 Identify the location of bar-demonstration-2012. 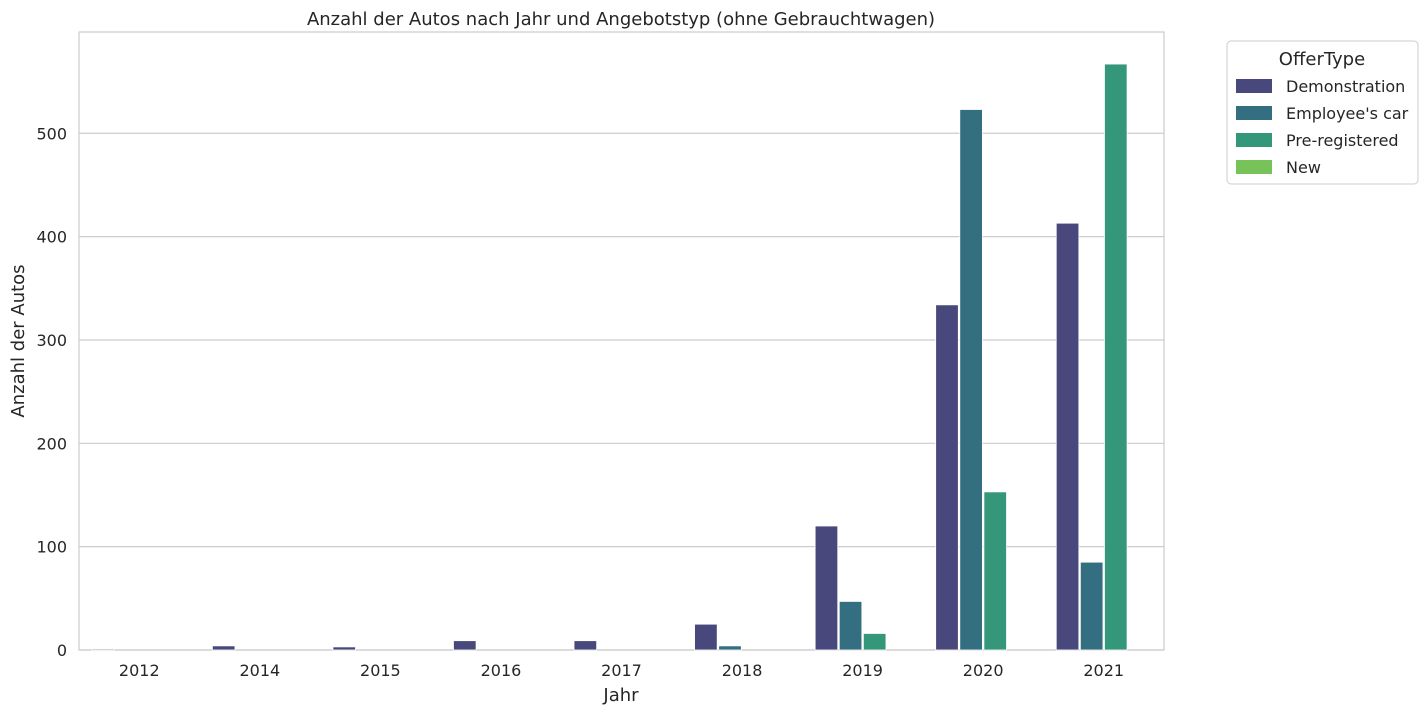
(103, 649).